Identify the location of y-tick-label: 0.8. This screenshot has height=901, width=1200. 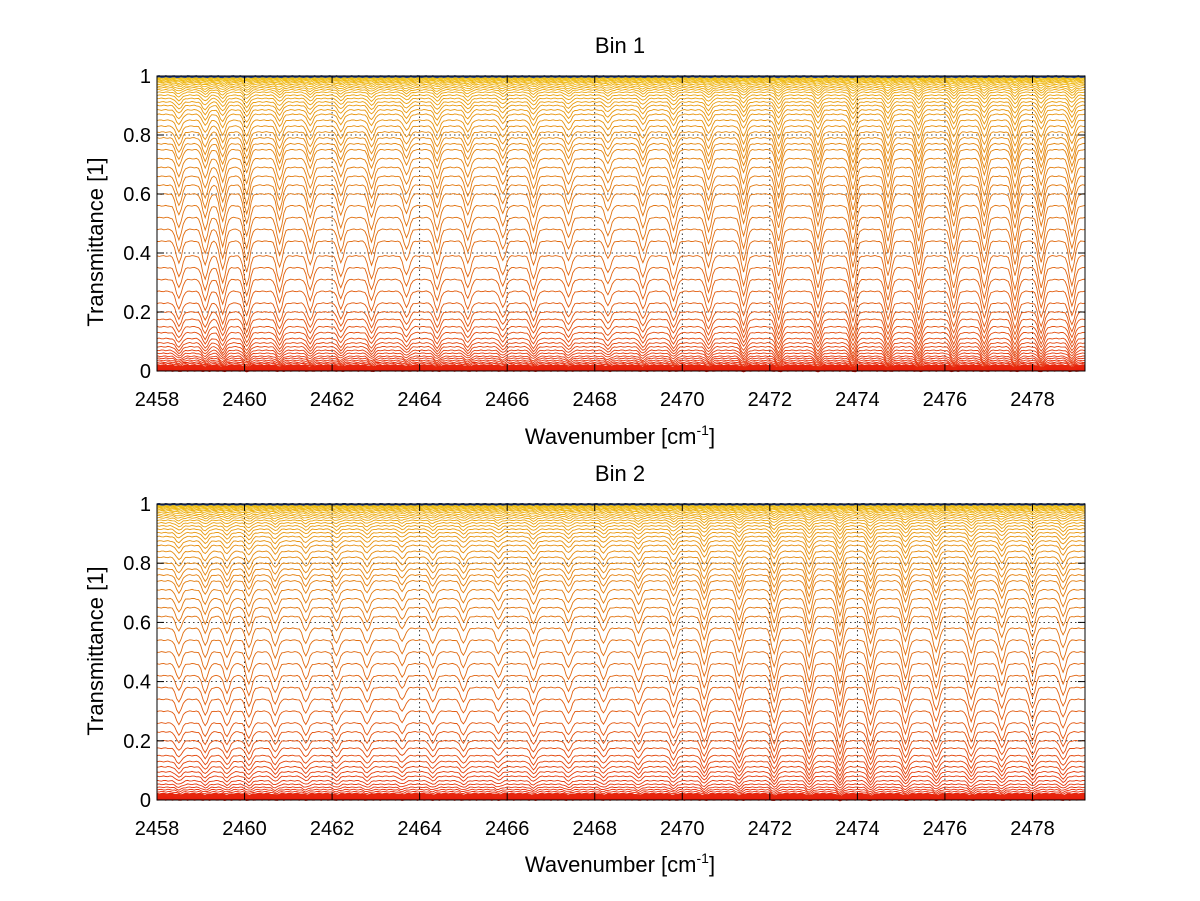
(137, 564).